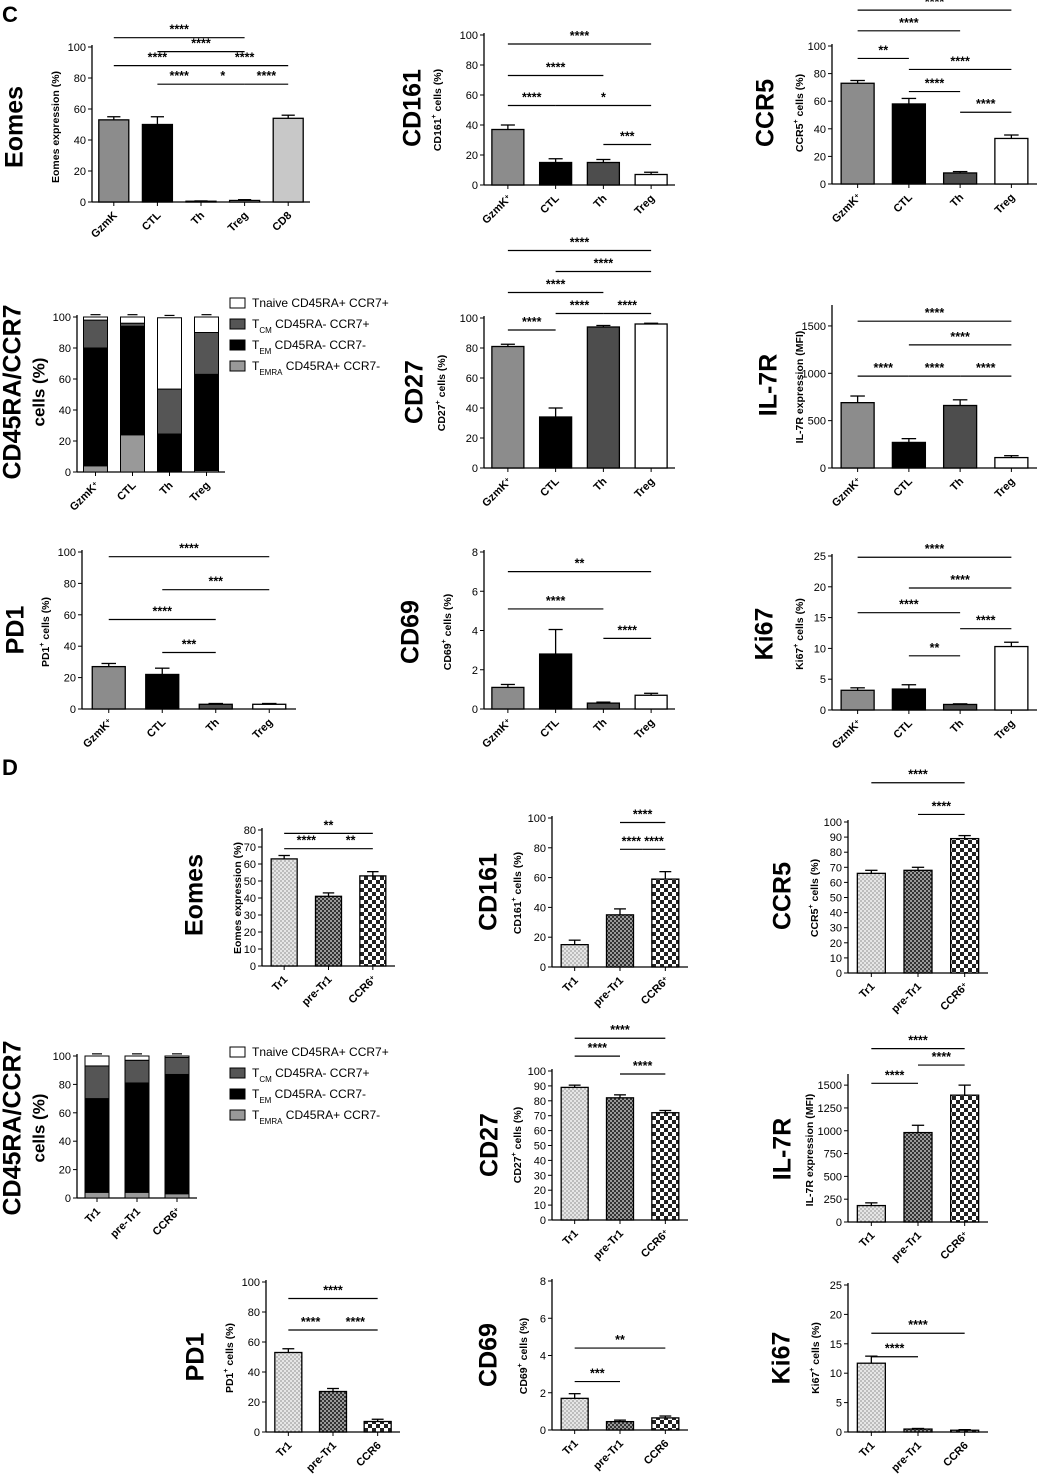 The image size is (1061, 1475). Describe the element at coordinates (104, 225) in the screenshot. I see `x-category-label: GzmK` at that location.